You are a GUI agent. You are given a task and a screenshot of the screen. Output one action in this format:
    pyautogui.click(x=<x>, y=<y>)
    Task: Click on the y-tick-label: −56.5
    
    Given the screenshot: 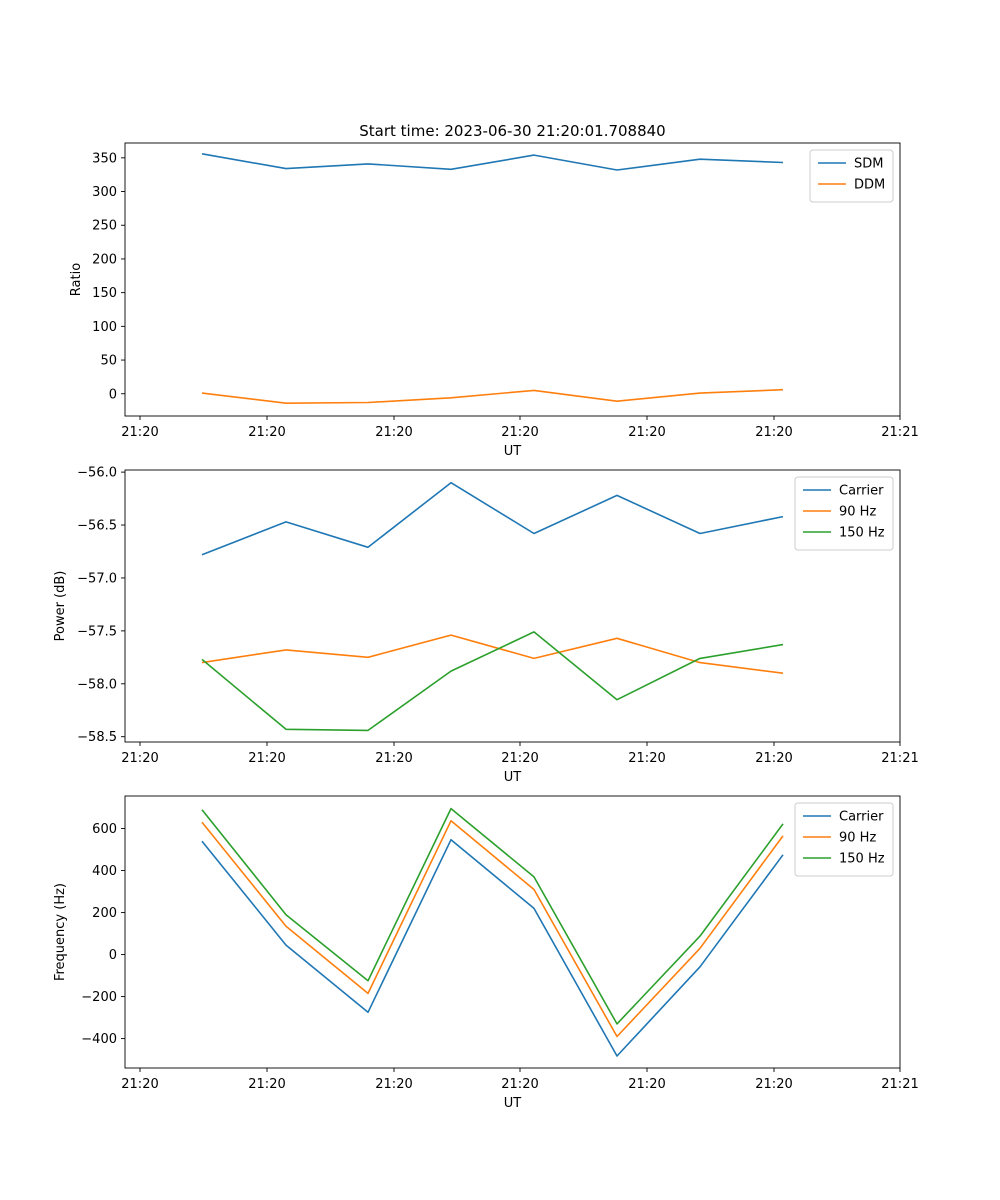 What is the action you would take?
    pyautogui.click(x=97, y=526)
    